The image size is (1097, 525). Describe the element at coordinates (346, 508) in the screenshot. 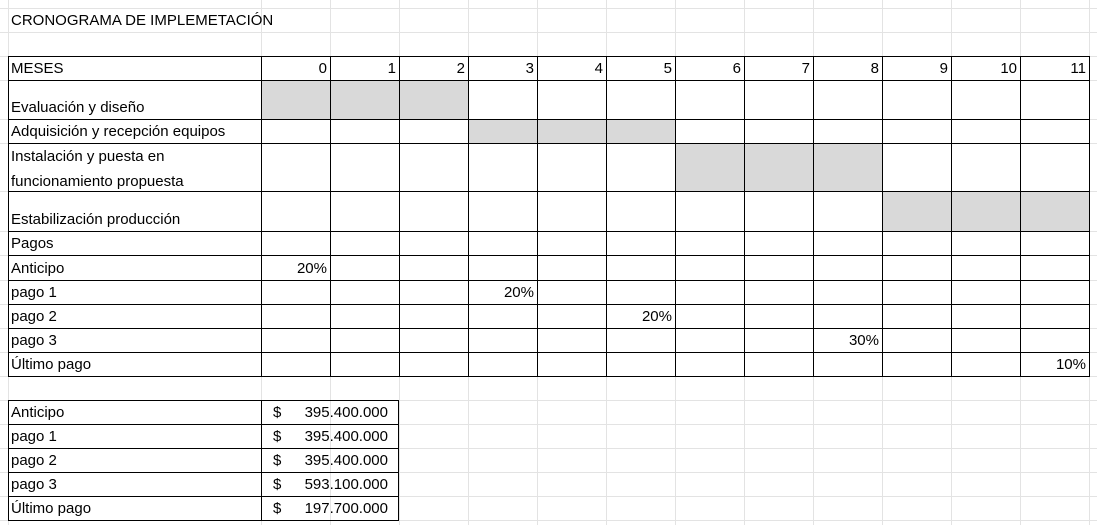

I see `amount-number: 197.700.000` at that location.